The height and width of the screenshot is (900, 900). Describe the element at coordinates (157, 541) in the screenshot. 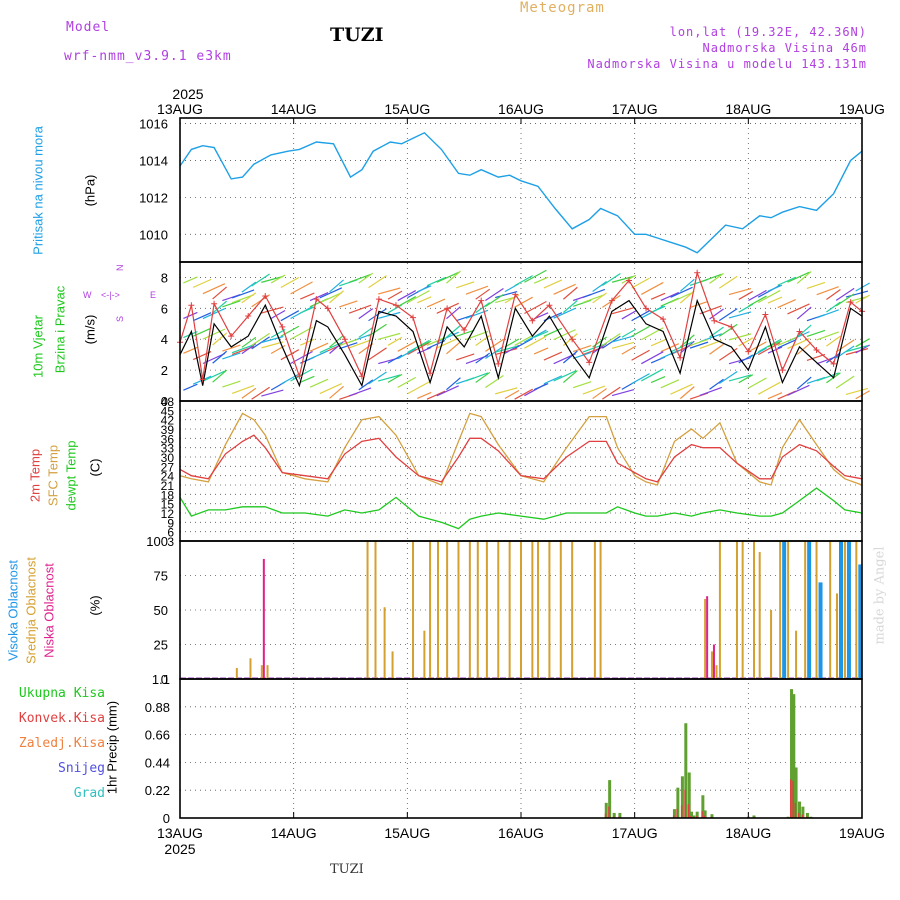

I see `cloud-tick-label: 100` at that location.